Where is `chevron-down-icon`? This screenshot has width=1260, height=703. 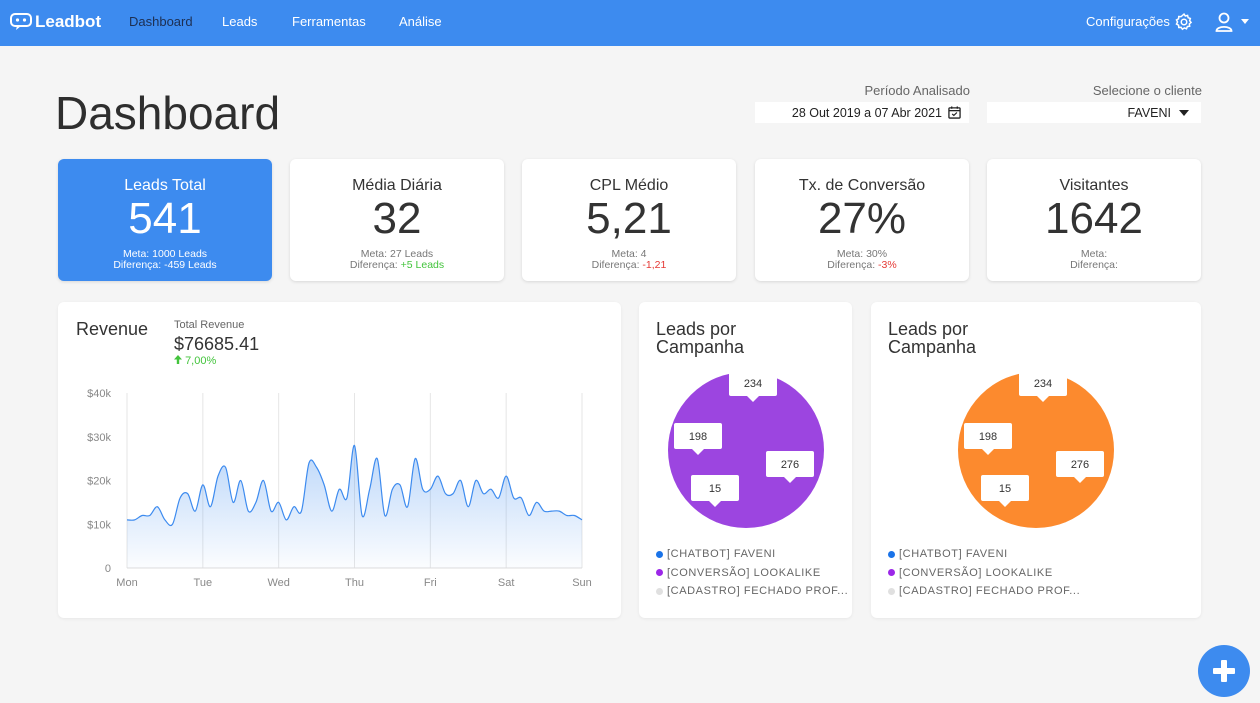 chevron-down-icon is located at coordinates (1184, 112).